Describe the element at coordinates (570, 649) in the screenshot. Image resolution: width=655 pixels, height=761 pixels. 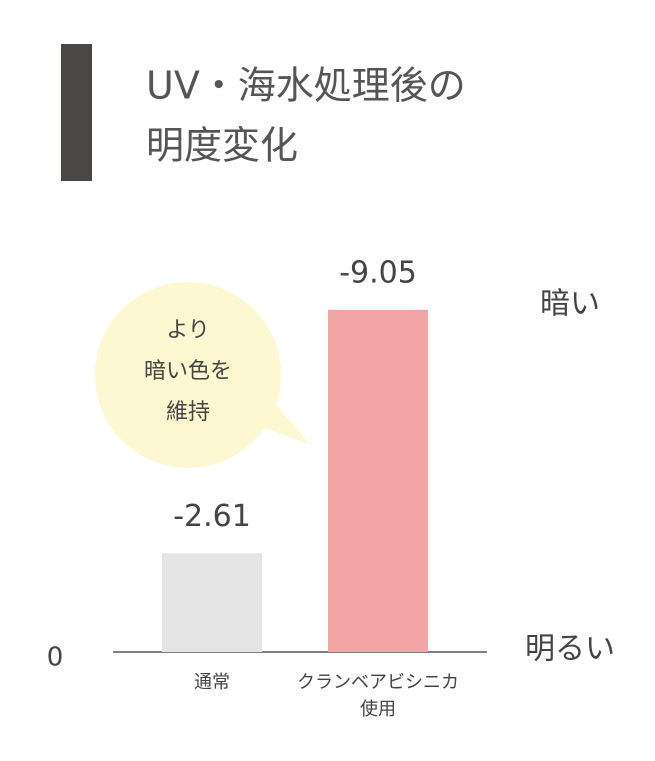
I see `y-axis-bottom-label: 明るい` at that location.